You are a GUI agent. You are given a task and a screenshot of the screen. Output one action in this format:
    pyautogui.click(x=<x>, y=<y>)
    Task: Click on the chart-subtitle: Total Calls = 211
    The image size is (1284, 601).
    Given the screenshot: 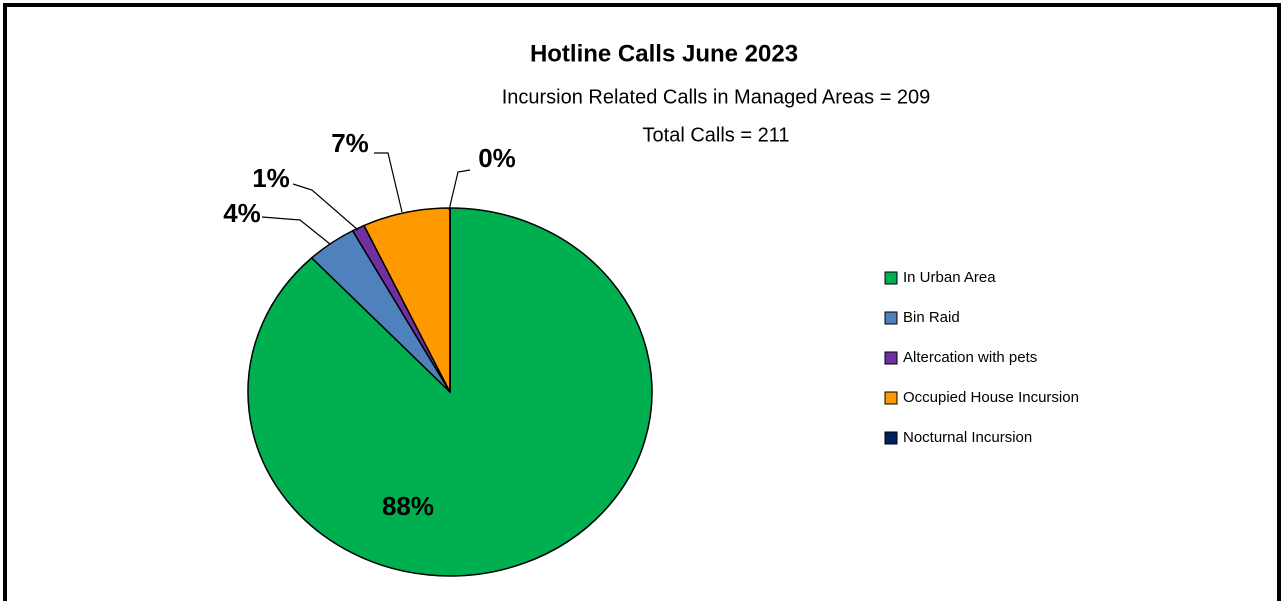 What is the action you would take?
    pyautogui.click(x=716, y=135)
    